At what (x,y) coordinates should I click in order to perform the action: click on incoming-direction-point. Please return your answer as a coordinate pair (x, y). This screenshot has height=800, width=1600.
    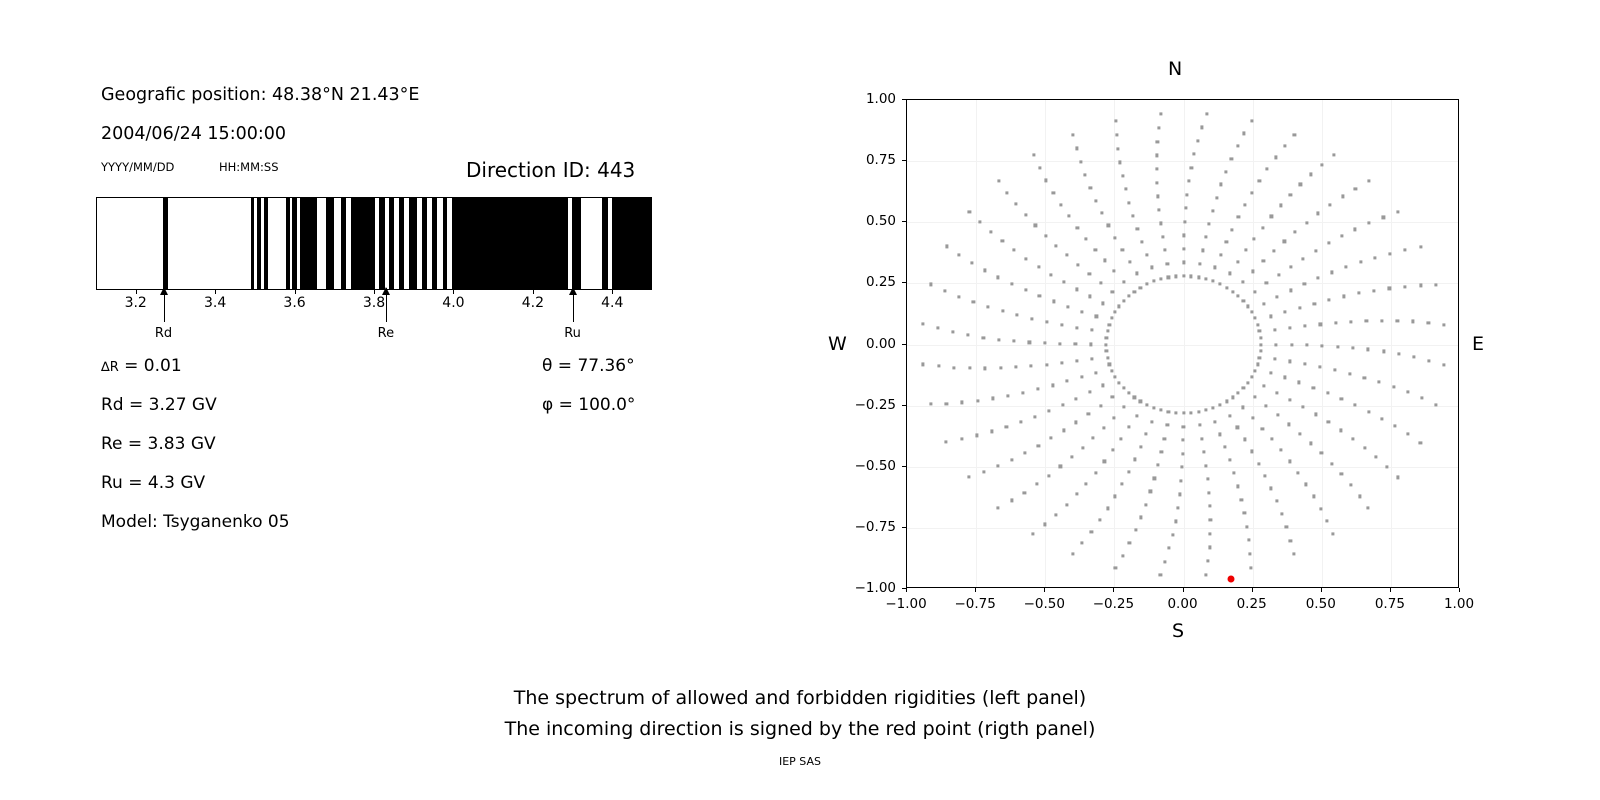
    Looking at the image, I should click on (1230, 579).